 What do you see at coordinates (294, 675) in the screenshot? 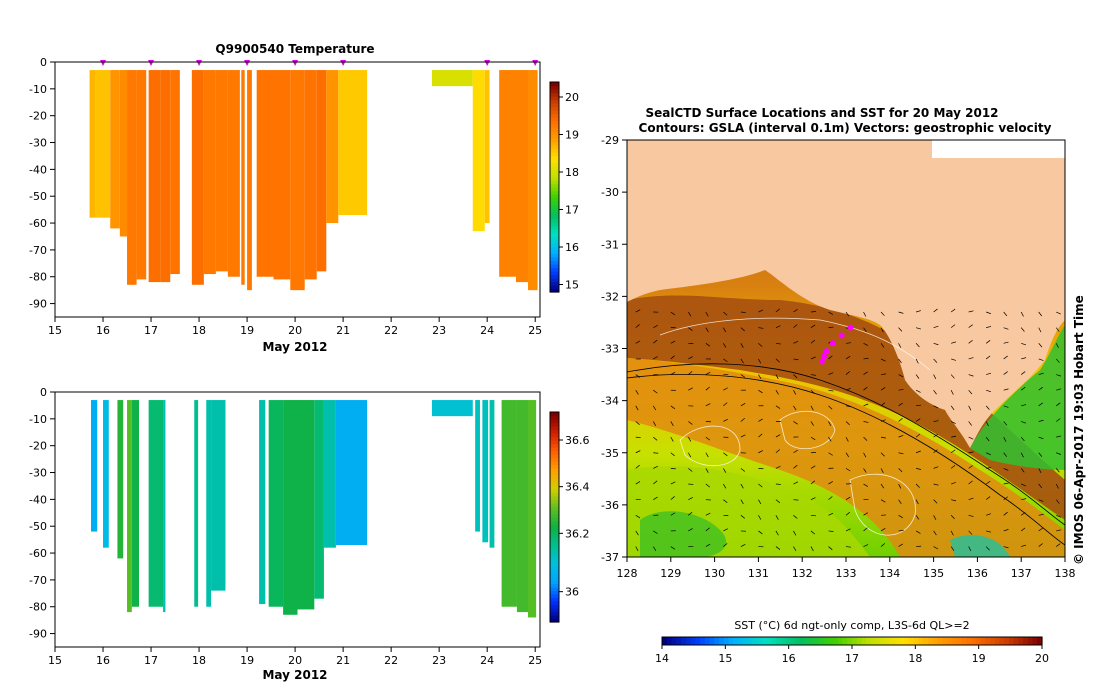
I see `salinity-x-label: May 2012` at bounding box center [294, 675].